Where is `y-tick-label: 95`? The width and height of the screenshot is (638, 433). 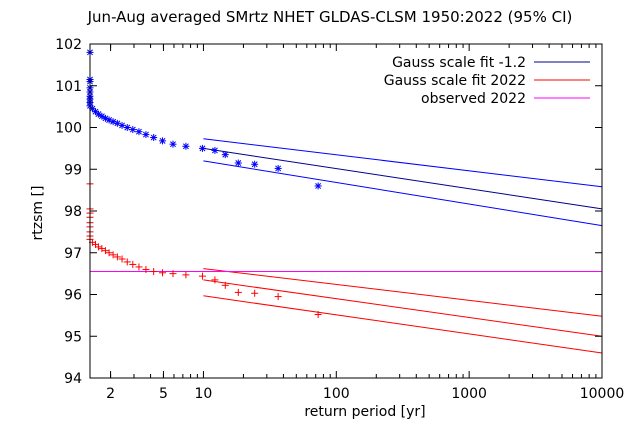
y-tick-label: 95 is located at coordinates (73, 337).